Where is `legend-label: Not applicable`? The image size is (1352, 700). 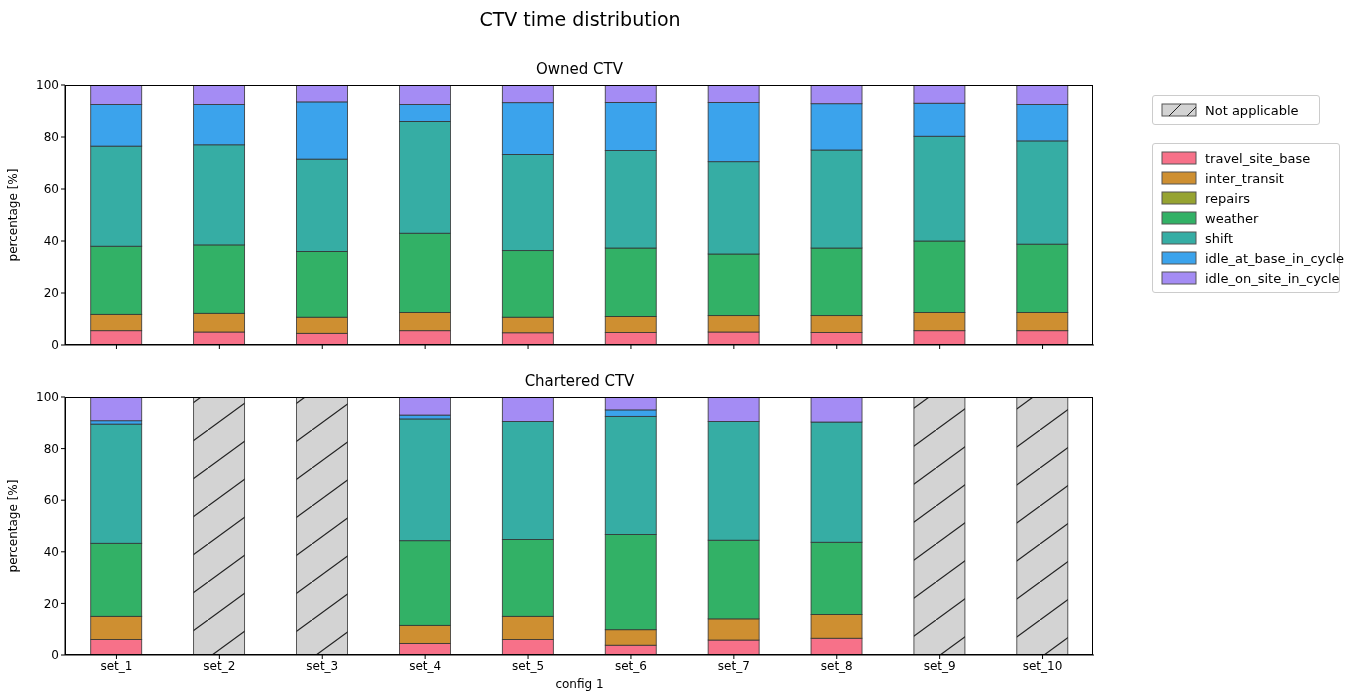
legend-label: Not applicable is located at coordinates (1252, 110).